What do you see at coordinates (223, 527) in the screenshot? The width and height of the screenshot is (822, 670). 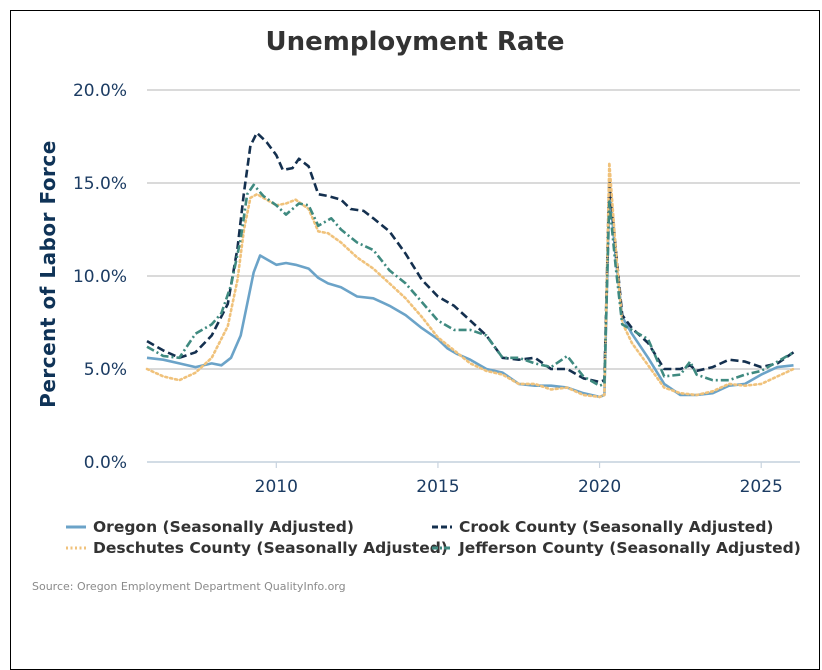 I see `legend-label: Oregon (Seasonally Adjusted)` at bounding box center [223, 527].